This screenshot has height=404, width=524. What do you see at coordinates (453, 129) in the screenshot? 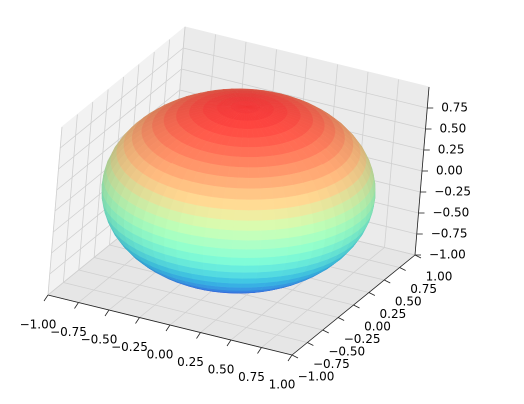
I see `z-tick-label: 0.50` at bounding box center [453, 129].